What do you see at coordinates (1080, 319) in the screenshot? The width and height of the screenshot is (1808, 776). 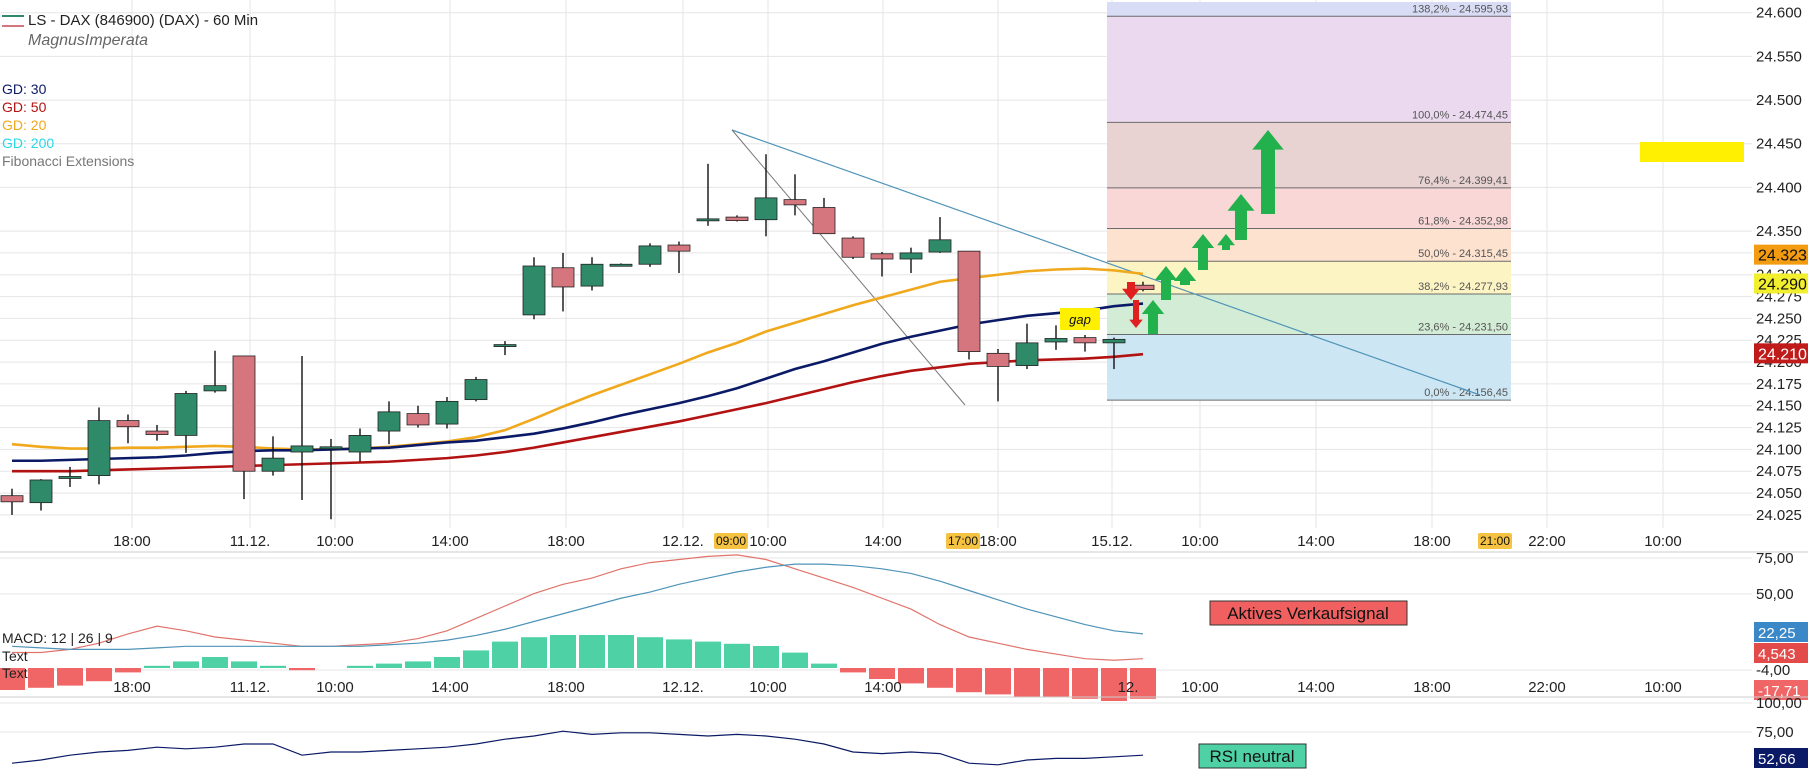 I see `gap-box` at bounding box center [1080, 319].